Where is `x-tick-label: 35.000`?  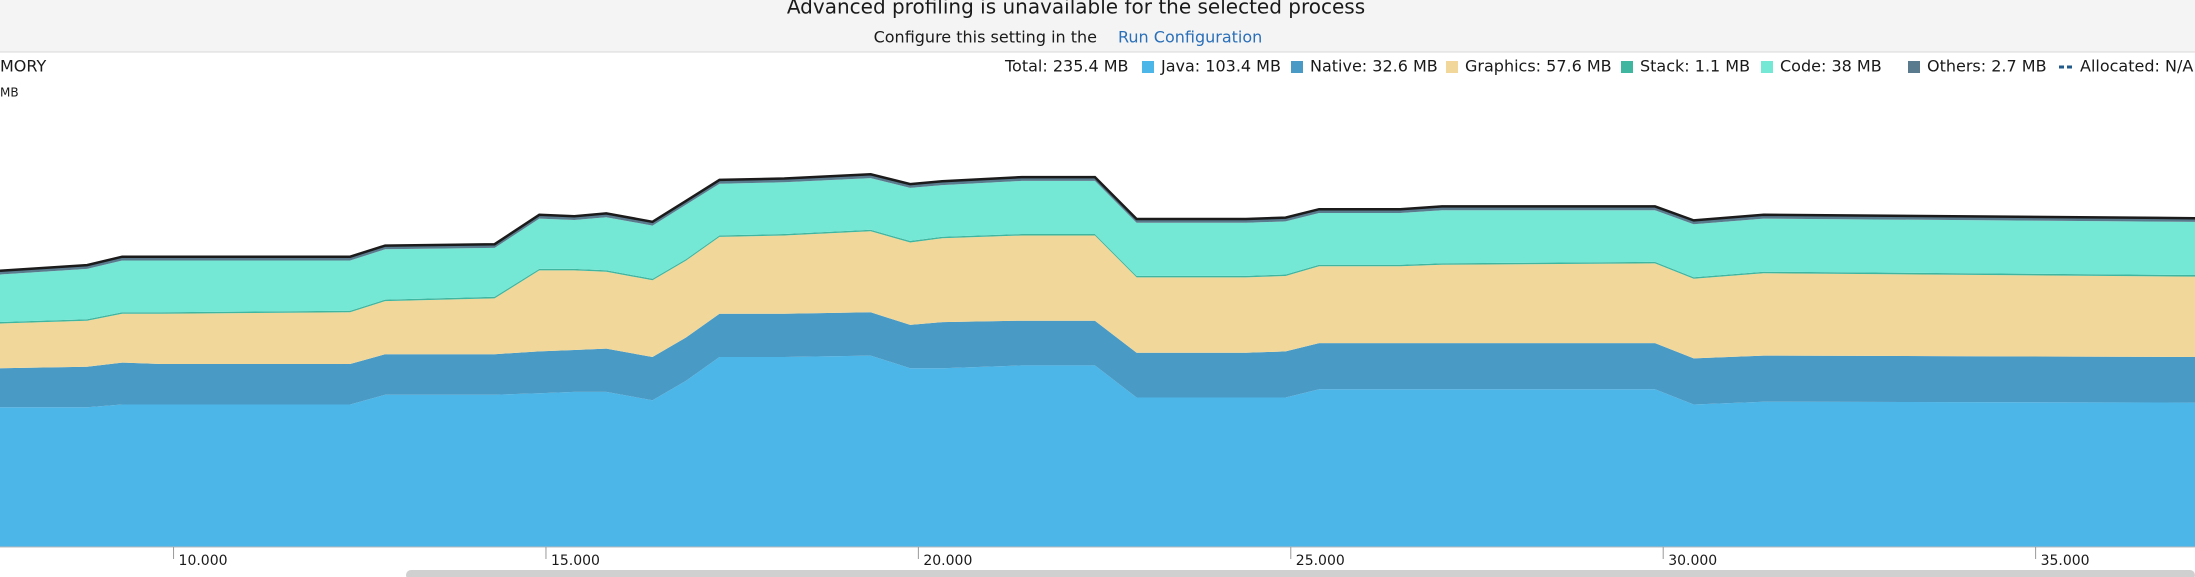 x-tick-label: 35.000 is located at coordinates (2065, 561).